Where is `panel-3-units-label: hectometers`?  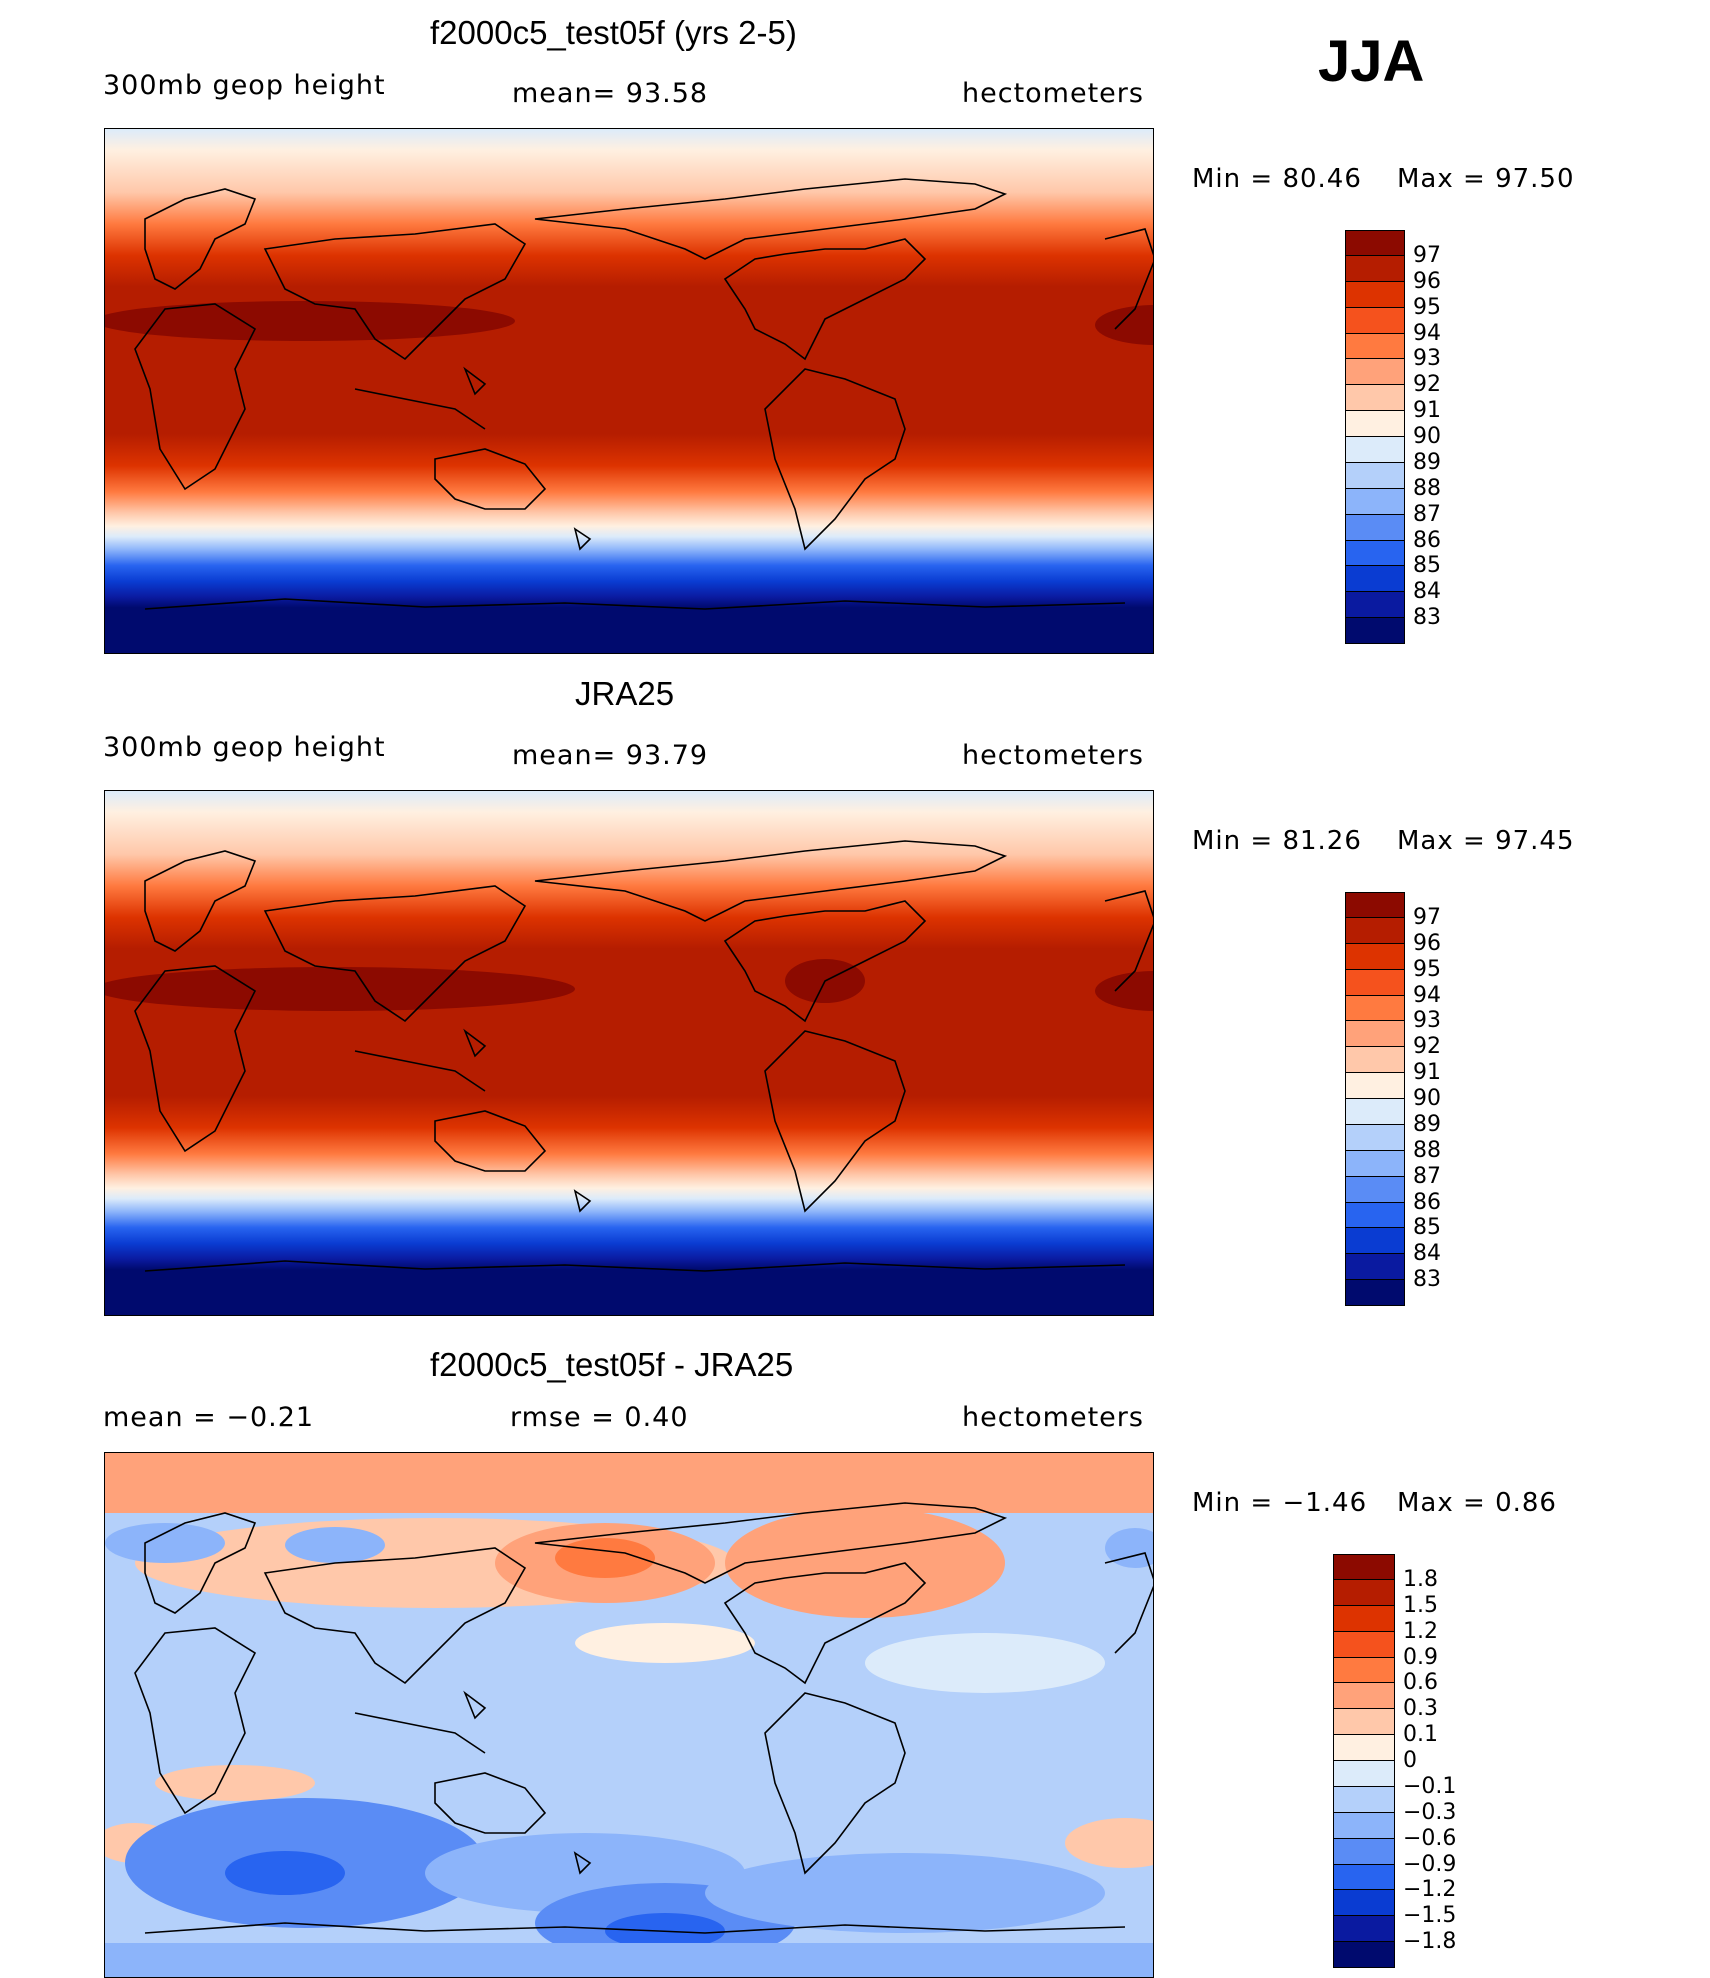 panel-3-units-label: hectometers is located at coordinates (1053, 1417).